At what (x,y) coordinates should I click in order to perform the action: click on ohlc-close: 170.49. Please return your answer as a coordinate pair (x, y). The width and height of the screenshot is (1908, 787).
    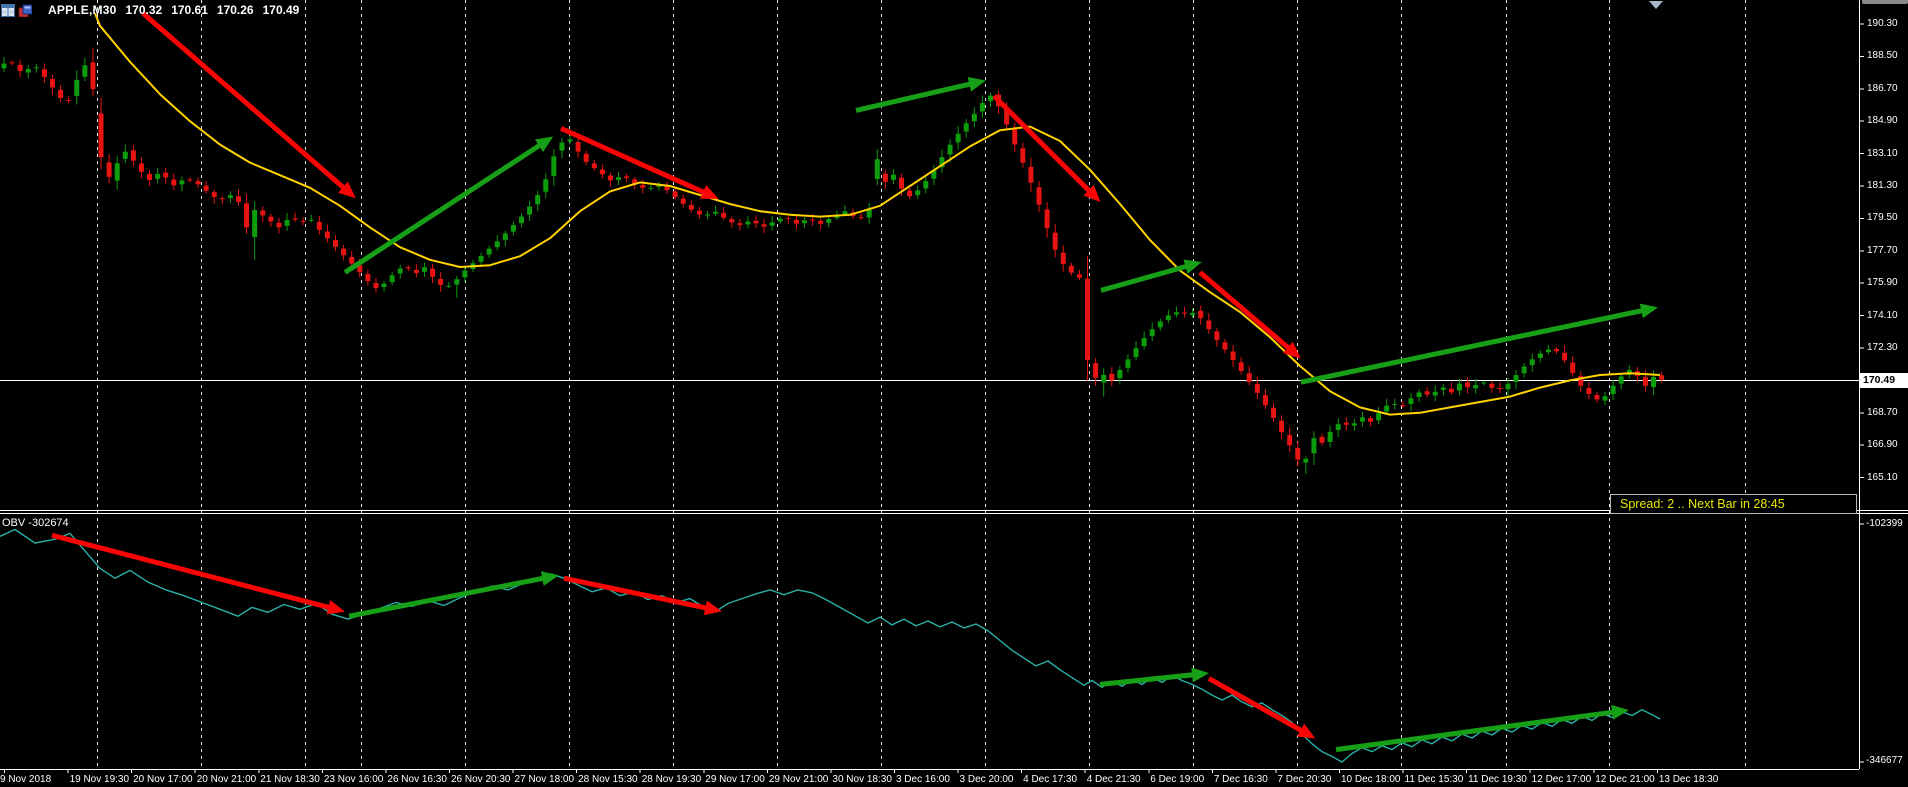
    Looking at the image, I should click on (281, 10).